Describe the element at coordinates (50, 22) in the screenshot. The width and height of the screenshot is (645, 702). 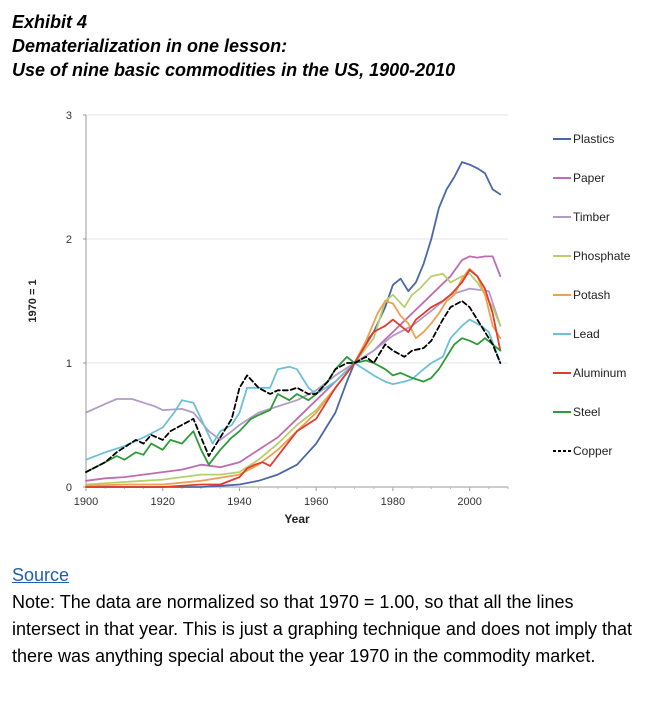
I see `exhibit-label: Exhibit 4` at that location.